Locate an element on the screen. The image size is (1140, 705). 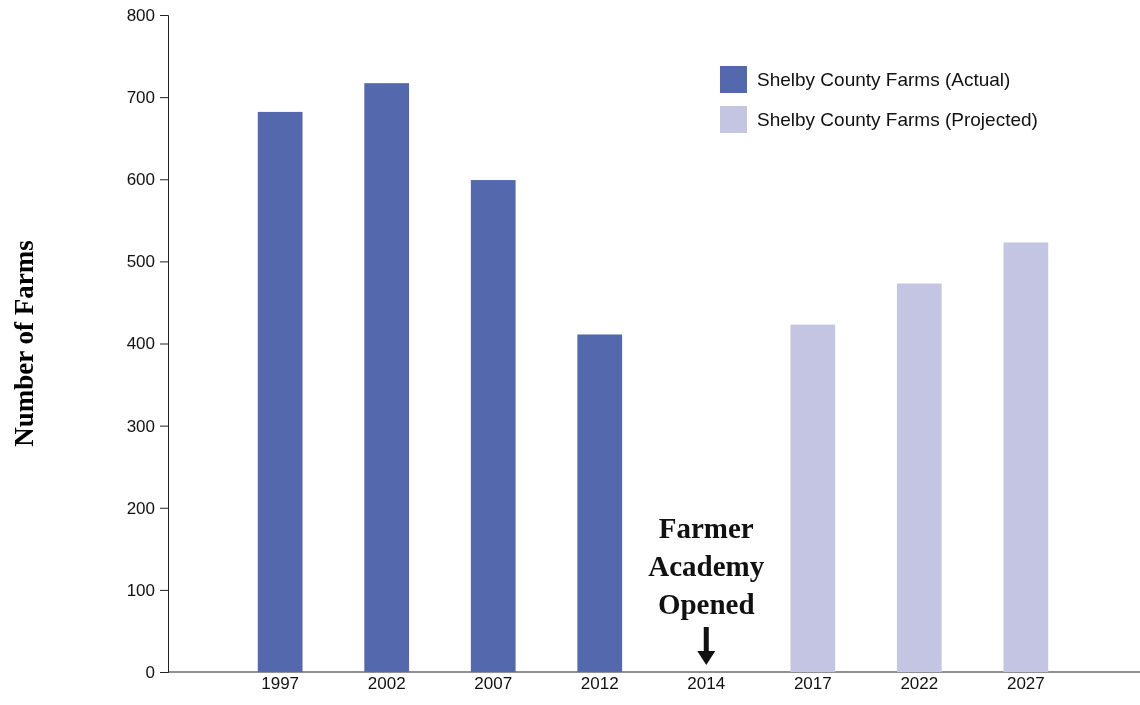
y-axis-title: Number of Farms is located at coordinates (24, 343).